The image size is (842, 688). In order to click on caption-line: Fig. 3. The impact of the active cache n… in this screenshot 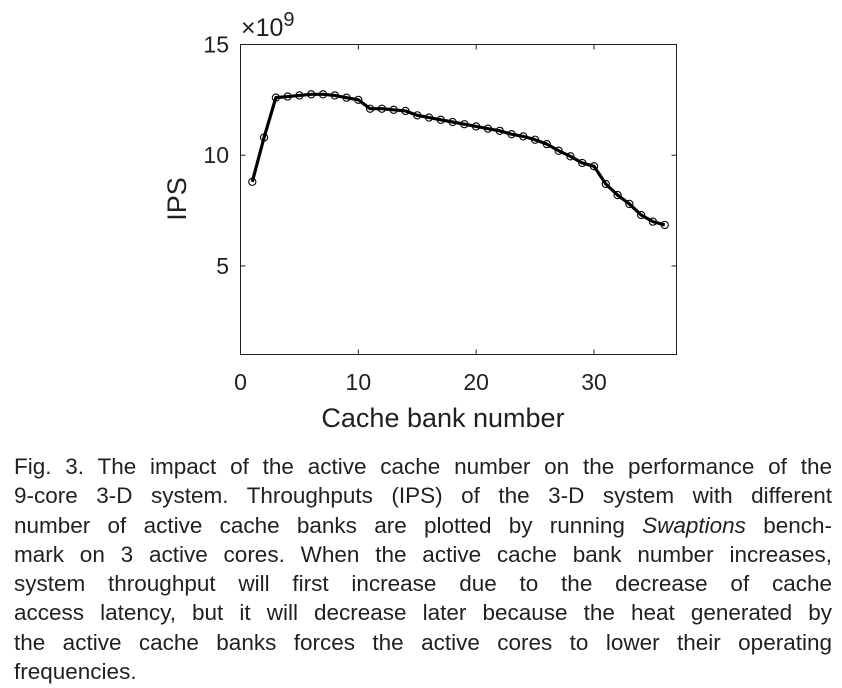, I will do `click(423, 466)`.